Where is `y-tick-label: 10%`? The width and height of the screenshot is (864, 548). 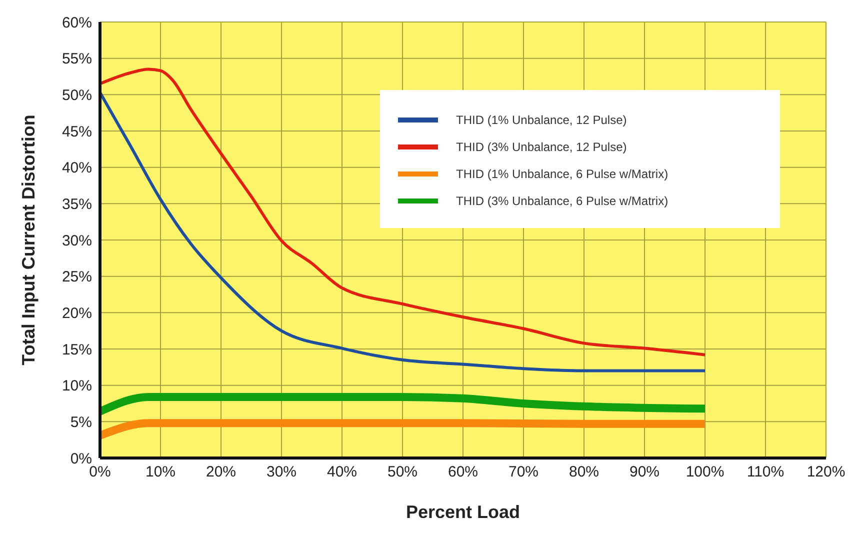
y-tick-label: 10% is located at coordinates (77, 386).